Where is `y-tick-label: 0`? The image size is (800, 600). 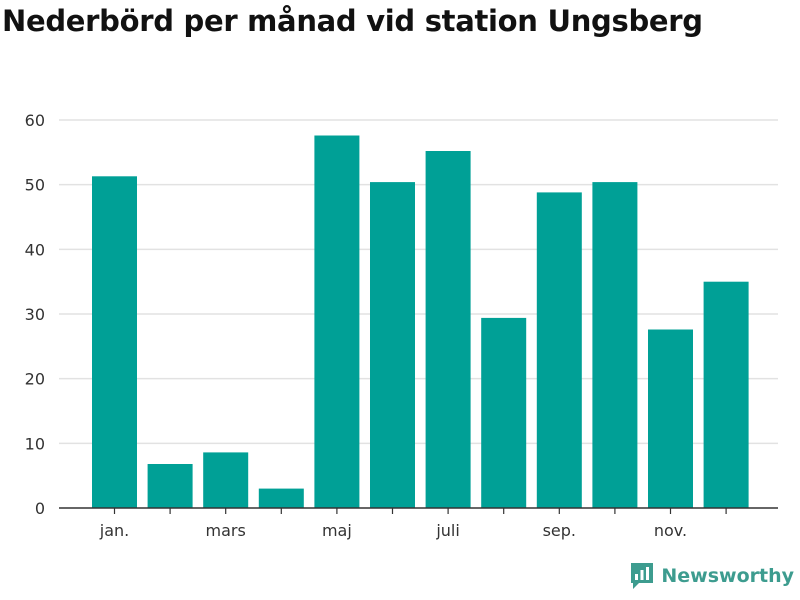
y-tick-label: 0 is located at coordinates (40, 508).